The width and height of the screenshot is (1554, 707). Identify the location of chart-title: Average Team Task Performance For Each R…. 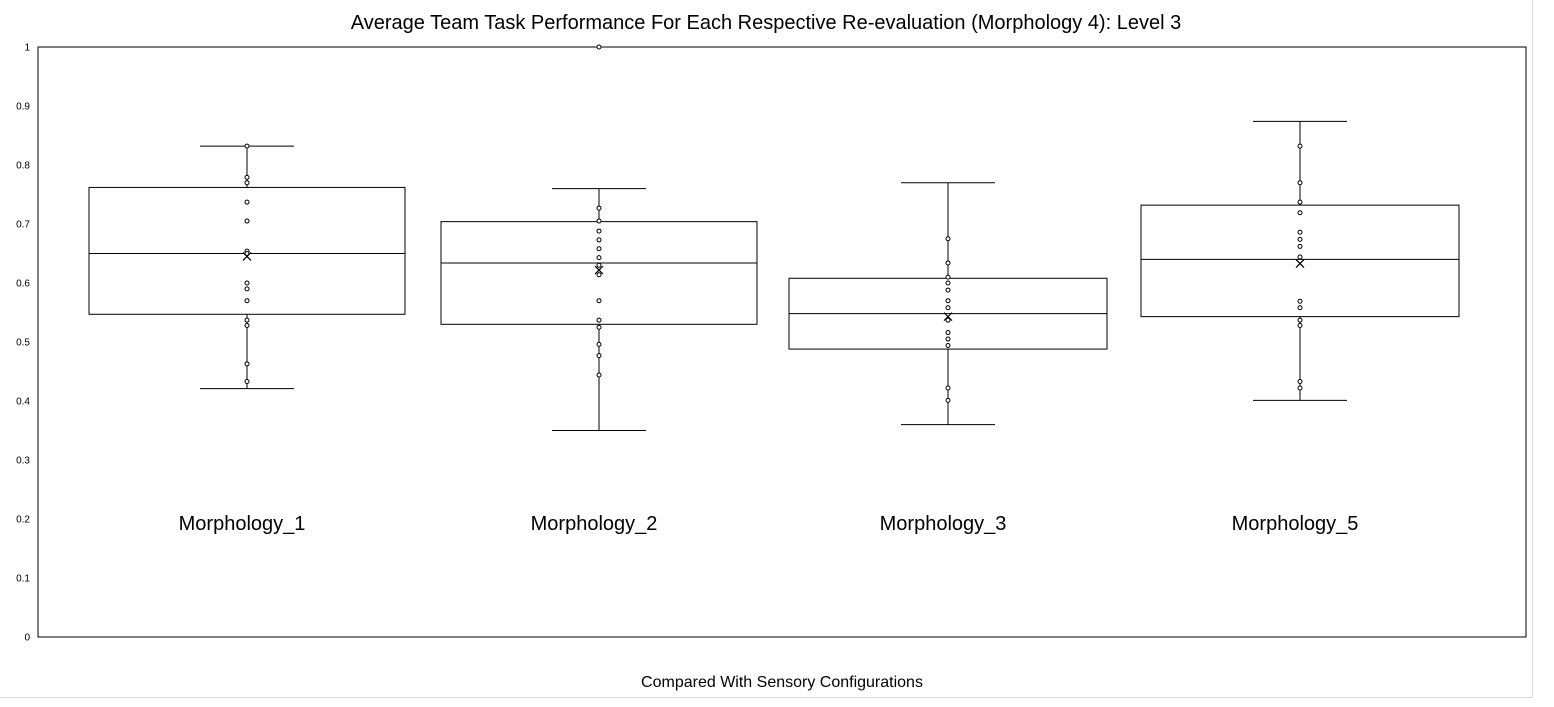
(766, 23).